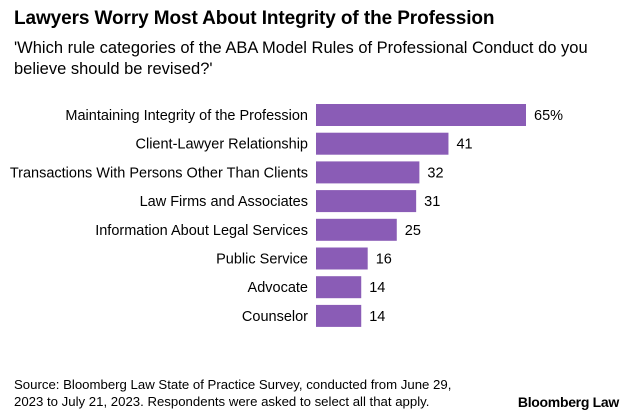 This screenshot has height=418, width=633. I want to click on category-label: Advocate, so click(278, 288).